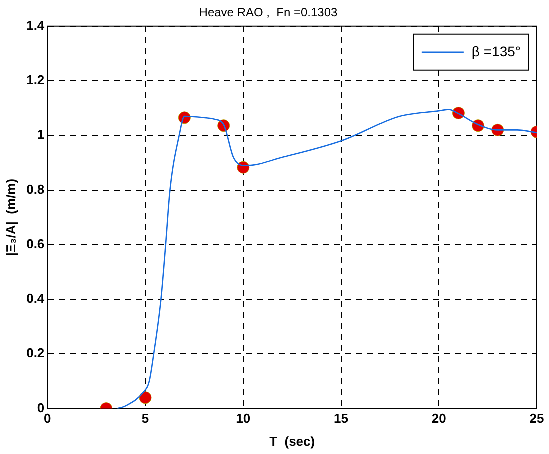 Image resolution: width=549 pixels, height=454 pixels. I want to click on legend-label: β =135°, so click(497, 51).